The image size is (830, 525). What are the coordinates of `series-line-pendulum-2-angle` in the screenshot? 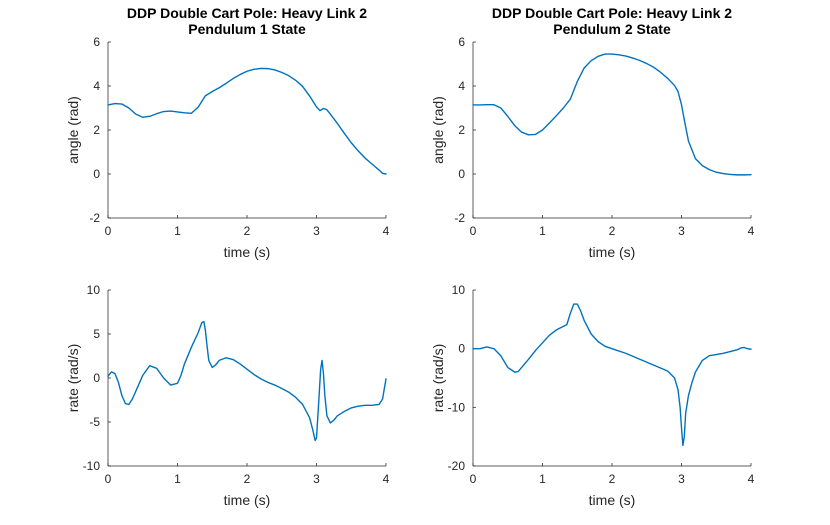 It's located at (612, 114).